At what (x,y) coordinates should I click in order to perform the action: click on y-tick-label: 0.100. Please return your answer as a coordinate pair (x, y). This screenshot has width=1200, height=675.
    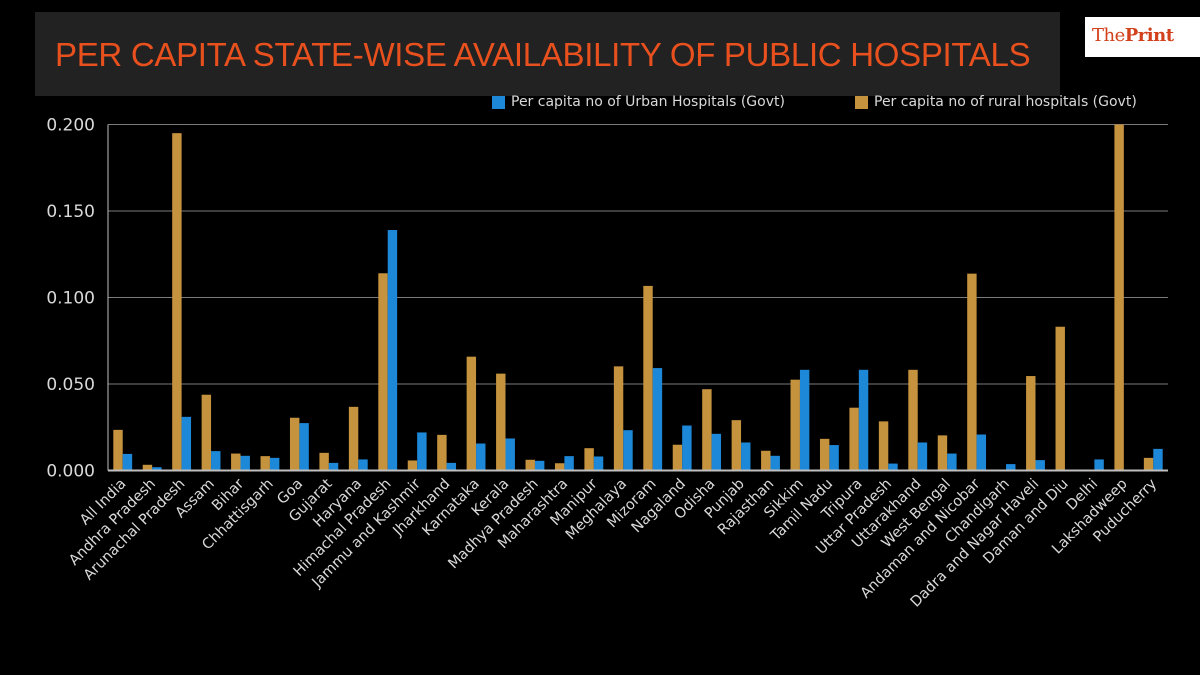
    Looking at the image, I should click on (70, 299).